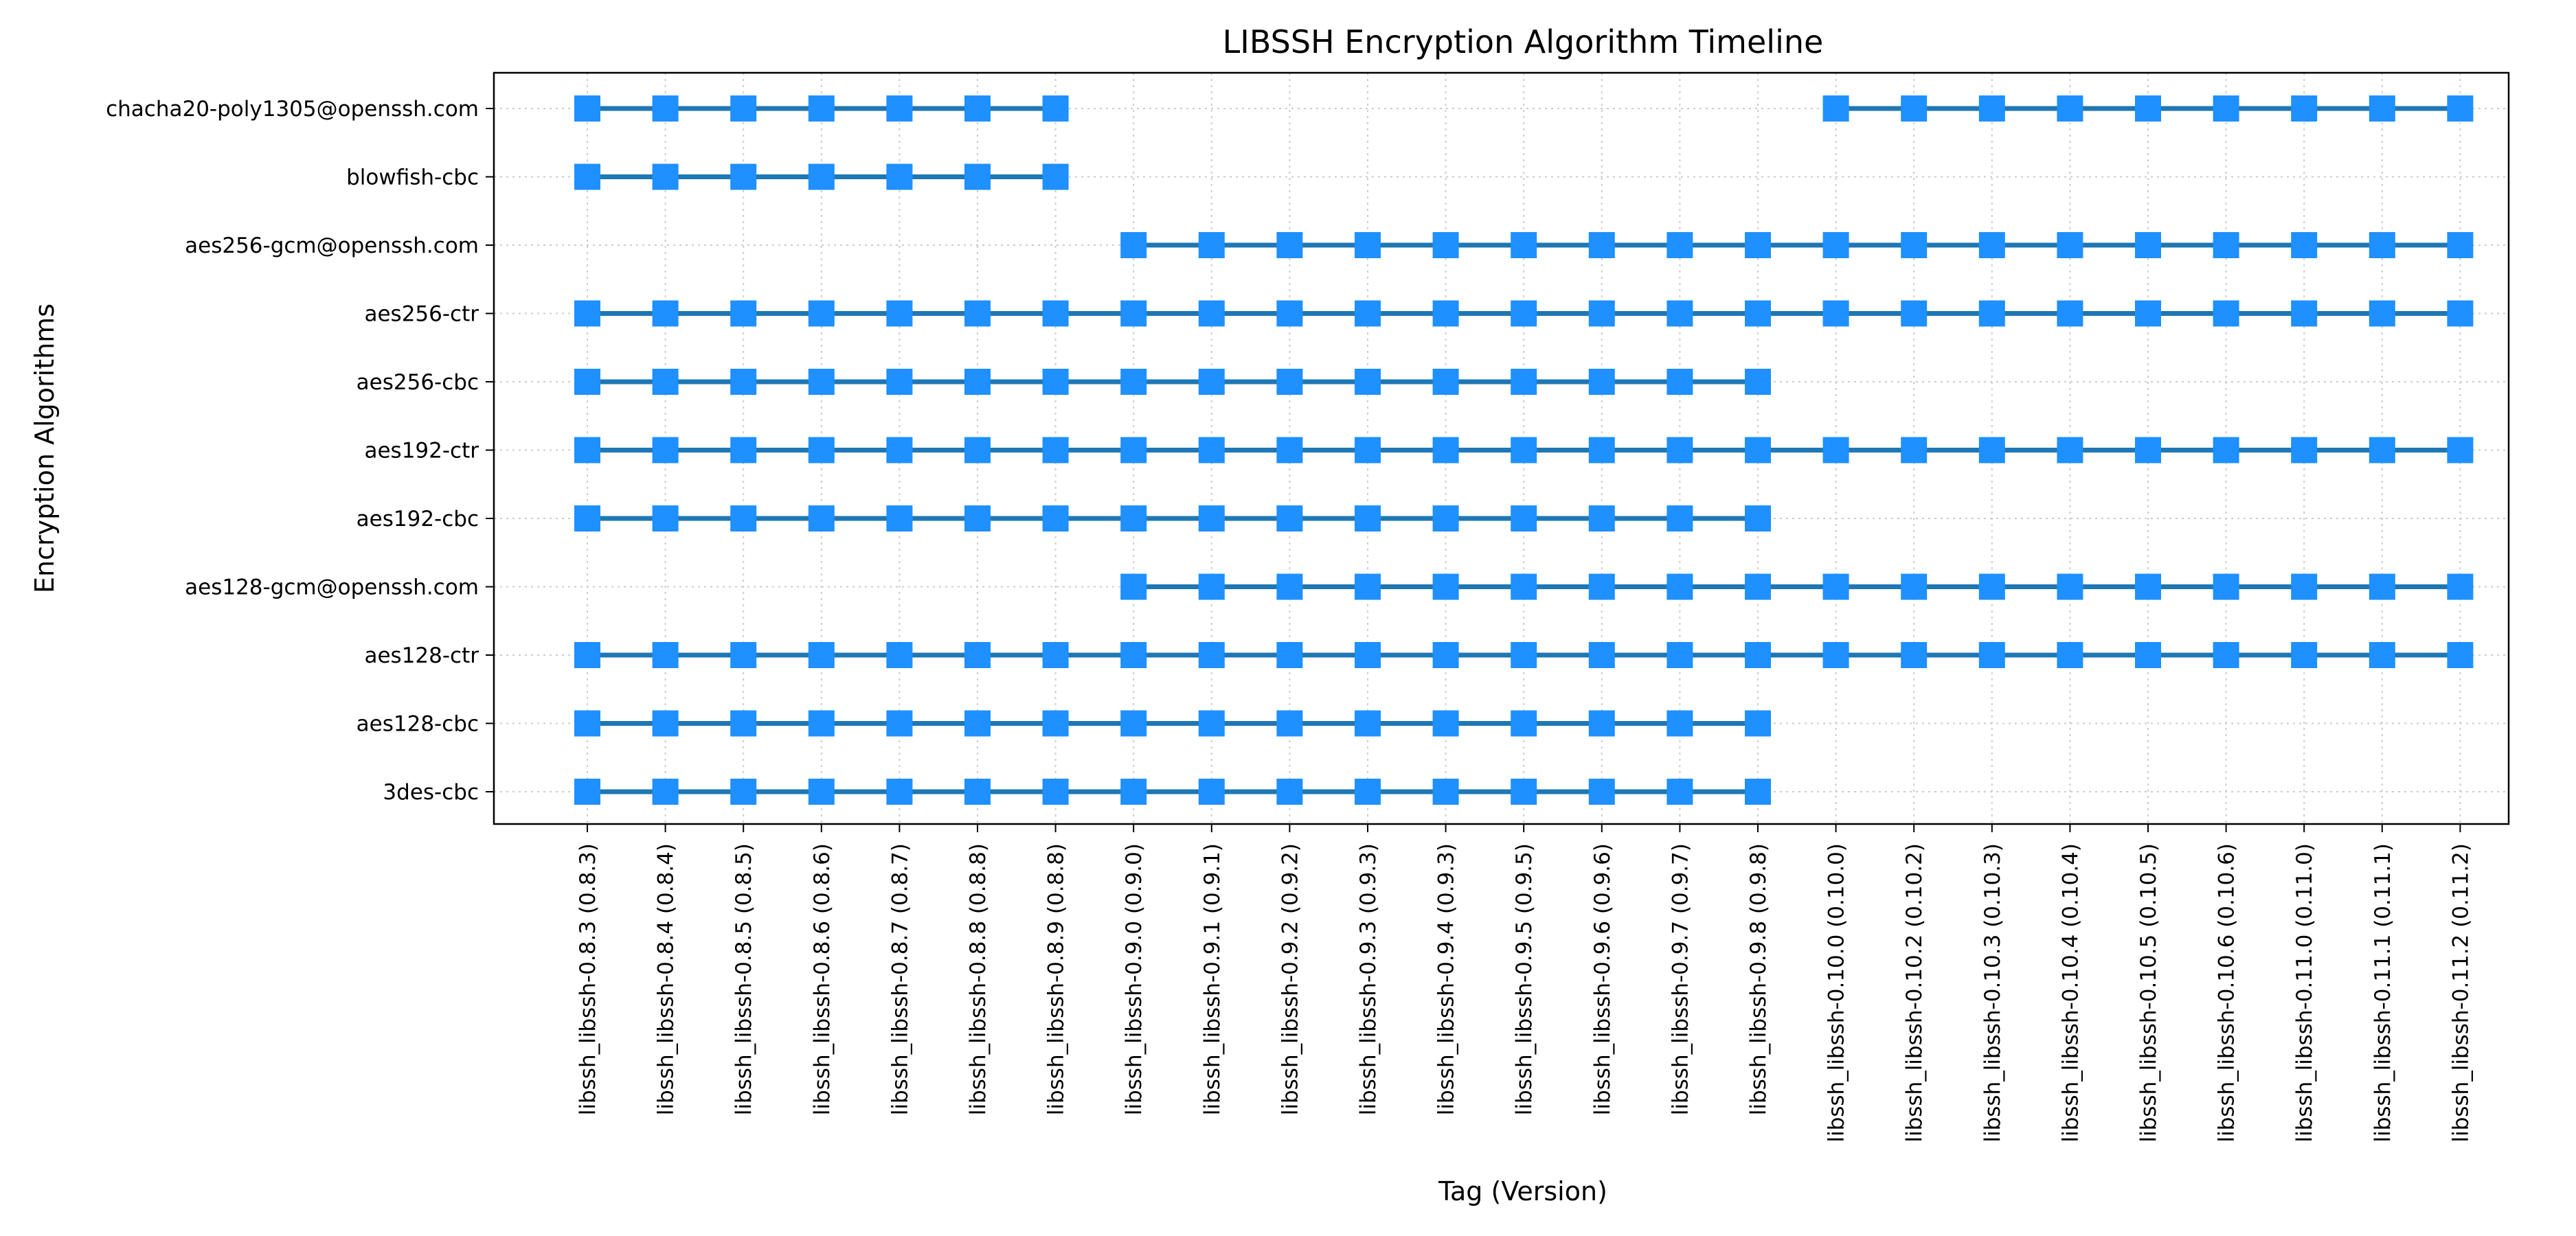  Describe the element at coordinates (1680, 979) in the screenshot. I see `x-tick-label: libssh_libssh-0.9.7 (0.9.7)` at that location.